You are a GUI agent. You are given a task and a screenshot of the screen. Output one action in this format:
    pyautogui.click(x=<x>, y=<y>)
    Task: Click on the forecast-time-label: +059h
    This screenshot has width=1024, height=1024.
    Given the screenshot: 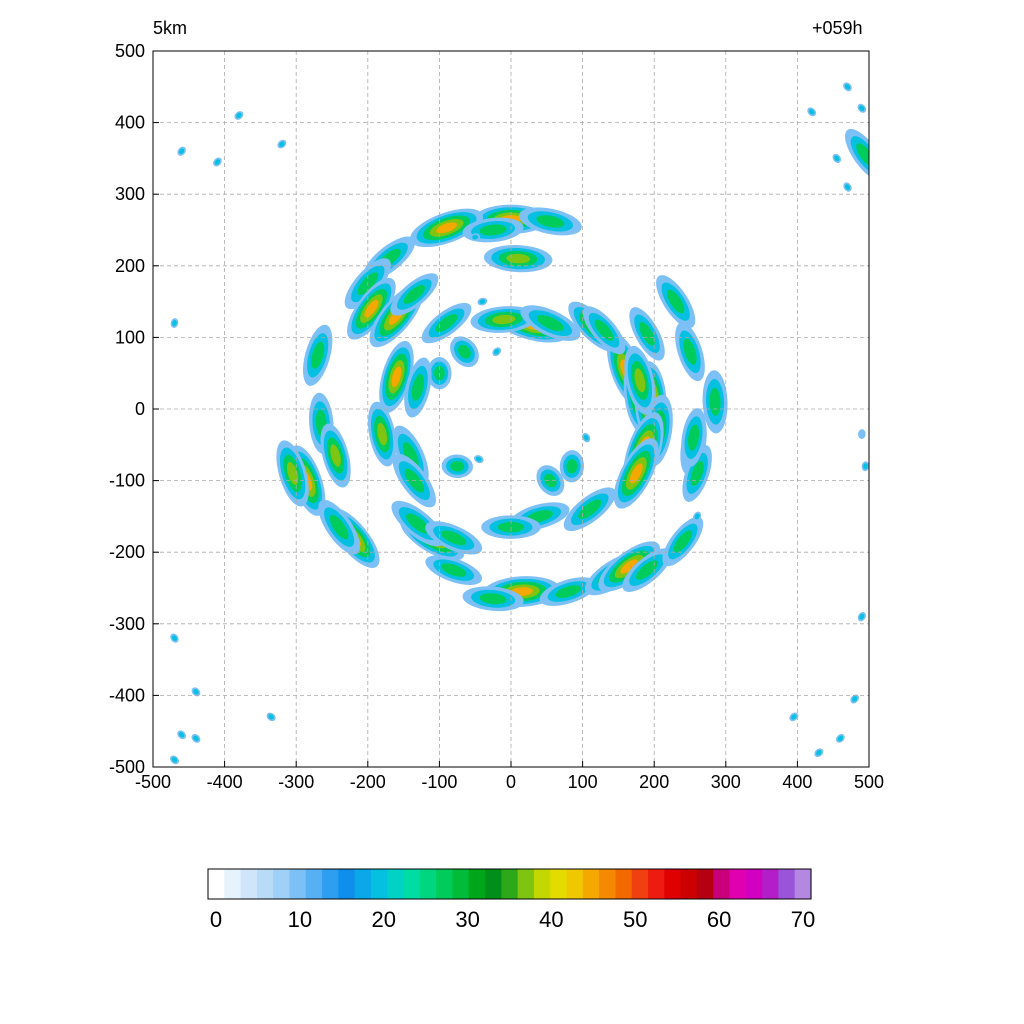 What is the action you would take?
    pyautogui.click(x=837, y=28)
    